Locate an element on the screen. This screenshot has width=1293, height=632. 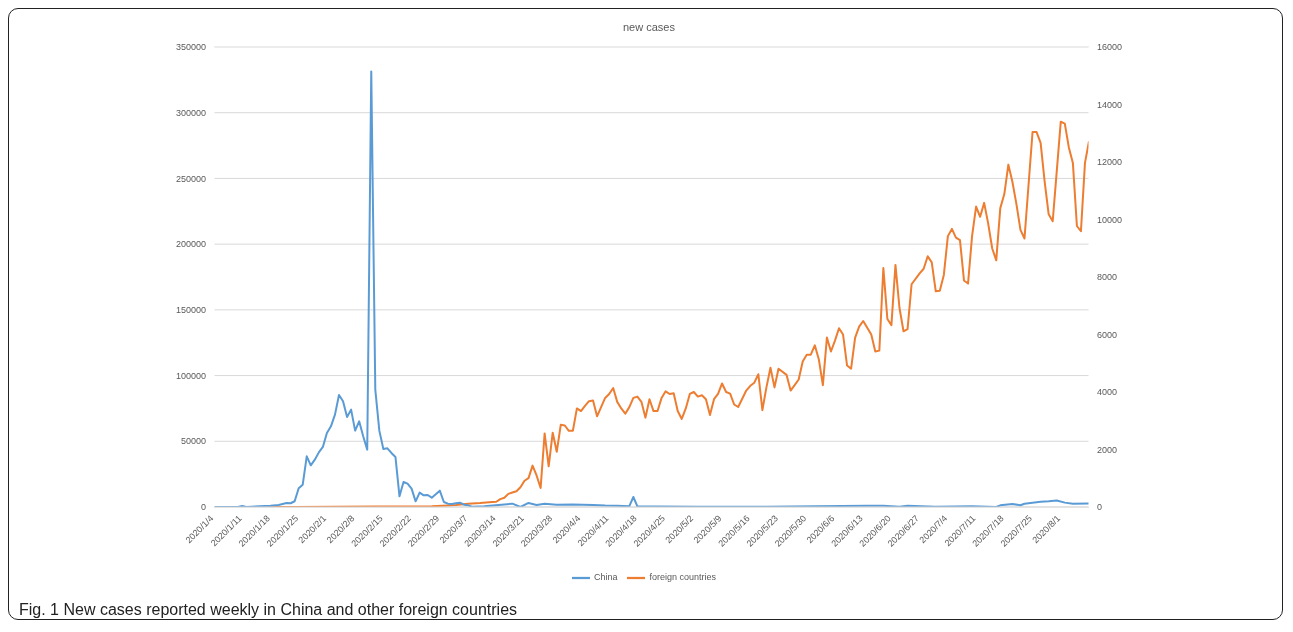
y2-tick-label: 2000 is located at coordinates (1107, 449).